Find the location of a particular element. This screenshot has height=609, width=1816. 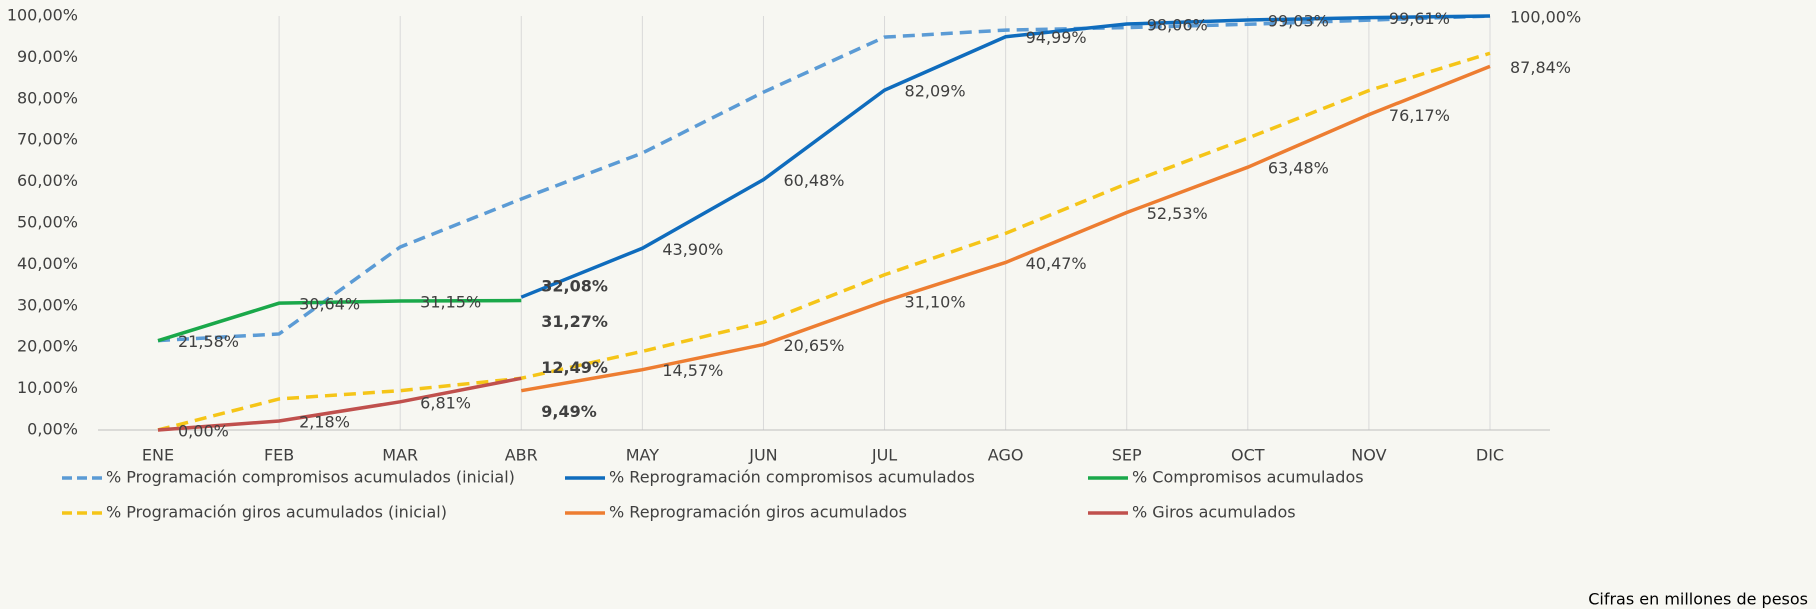

legend-label: % Compromisos acumulados is located at coordinates (1248, 477).